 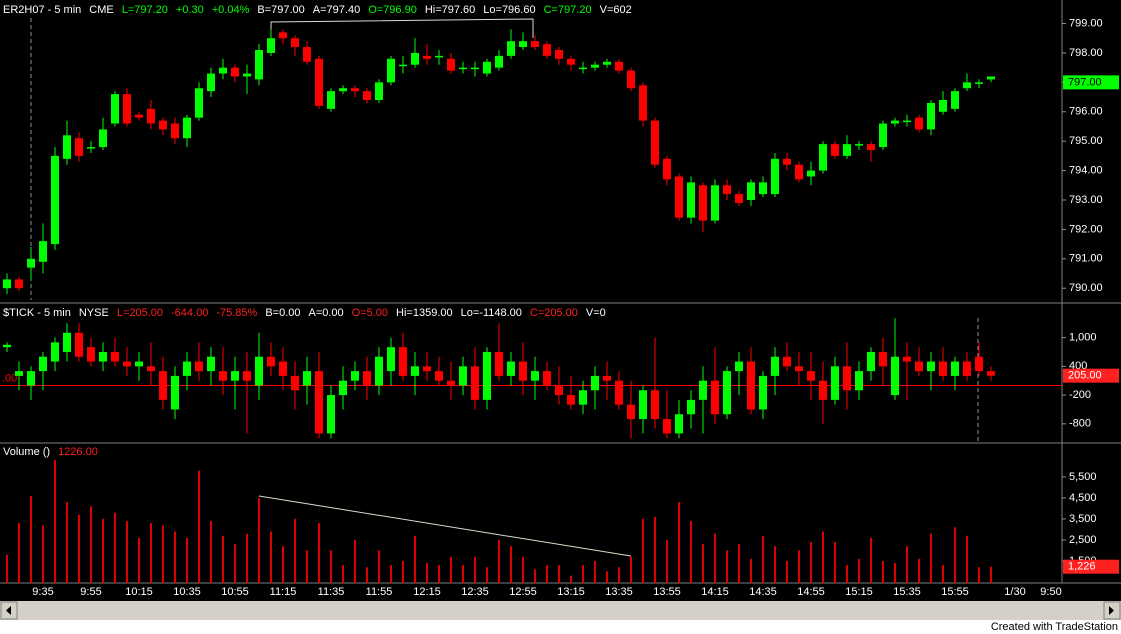 What do you see at coordinates (1086, 170) in the screenshot?
I see `y-tick-label: 794.00` at bounding box center [1086, 170].